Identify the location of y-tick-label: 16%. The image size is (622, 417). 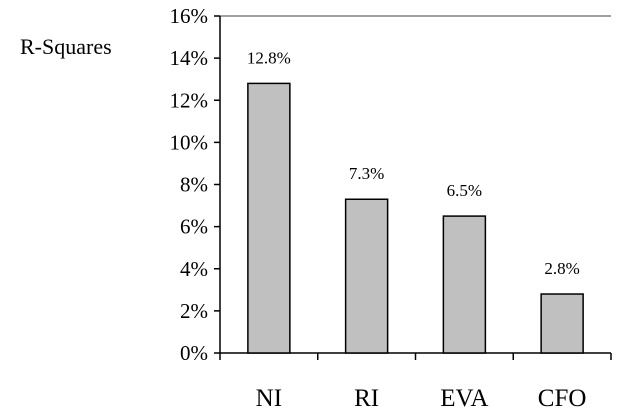
(189, 16).